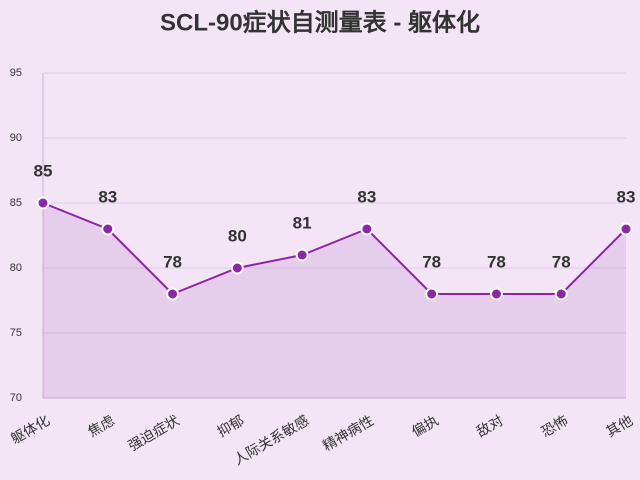  What do you see at coordinates (43, 170) in the screenshot?
I see `data-label: 85` at bounding box center [43, 170].